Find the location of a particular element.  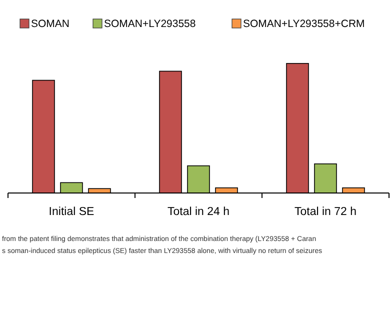

legend-label: SOMAN+LY293558+CRM is located at coordinates (304, 24).